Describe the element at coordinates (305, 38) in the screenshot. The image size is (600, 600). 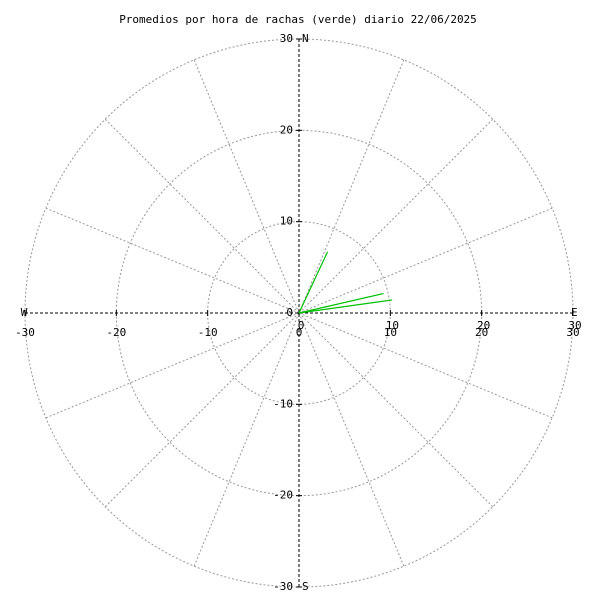
I see `compass-label: N` at that location.